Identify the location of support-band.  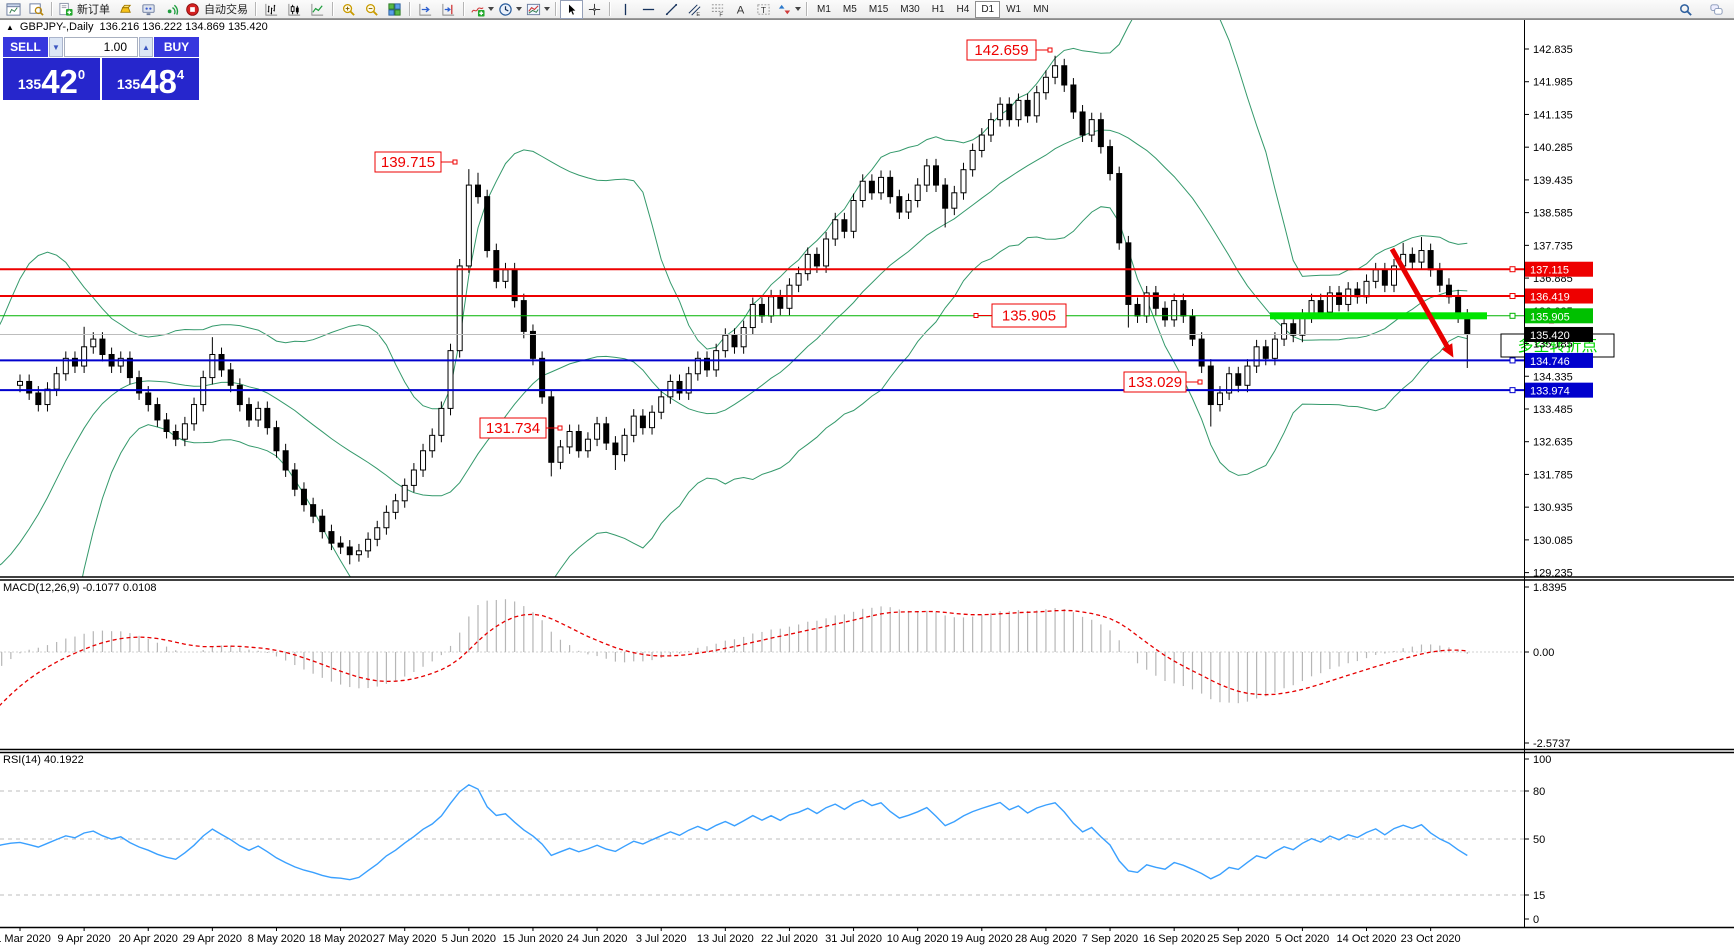
(1378, 316).